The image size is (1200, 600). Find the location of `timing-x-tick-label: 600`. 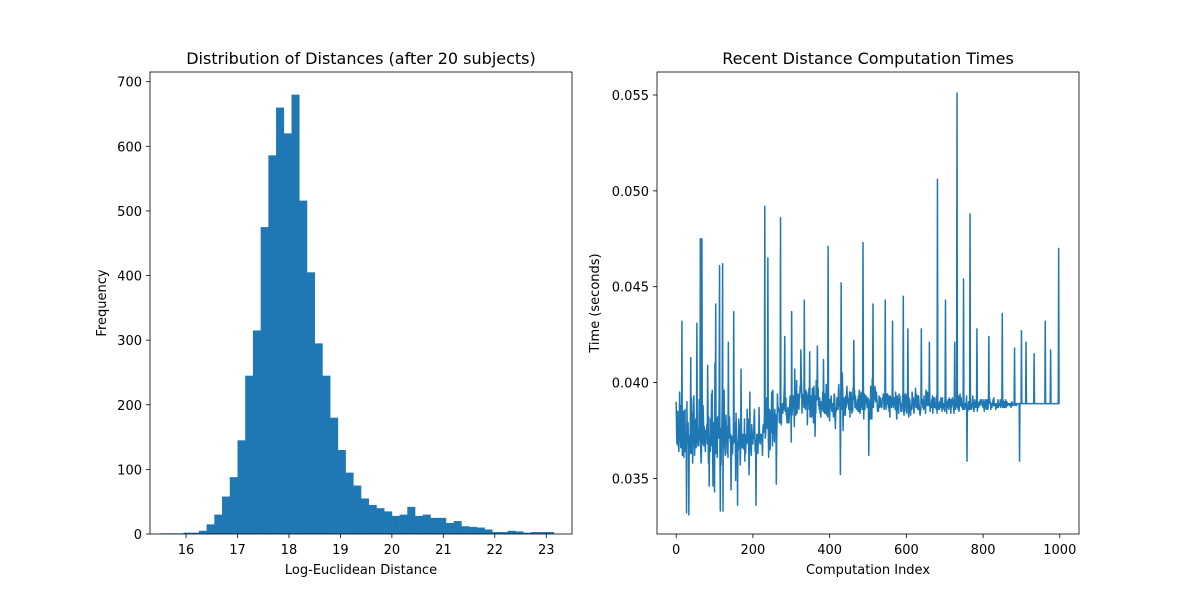

timing-x-tick-label: 600 is located at coordinates (906, 550).